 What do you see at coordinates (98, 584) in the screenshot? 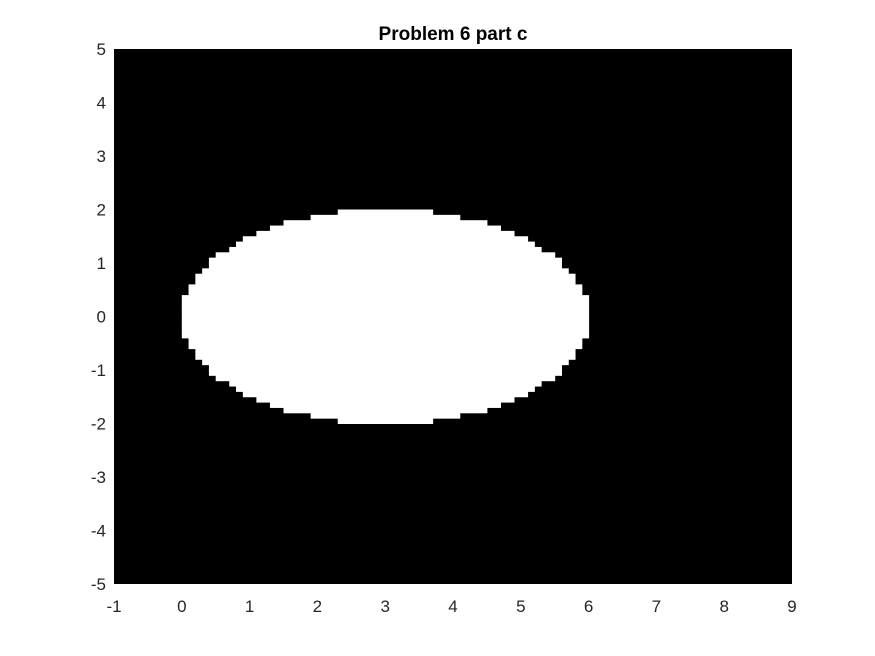
I see `y-tick-label: -5` at bounding box center [98, 584].